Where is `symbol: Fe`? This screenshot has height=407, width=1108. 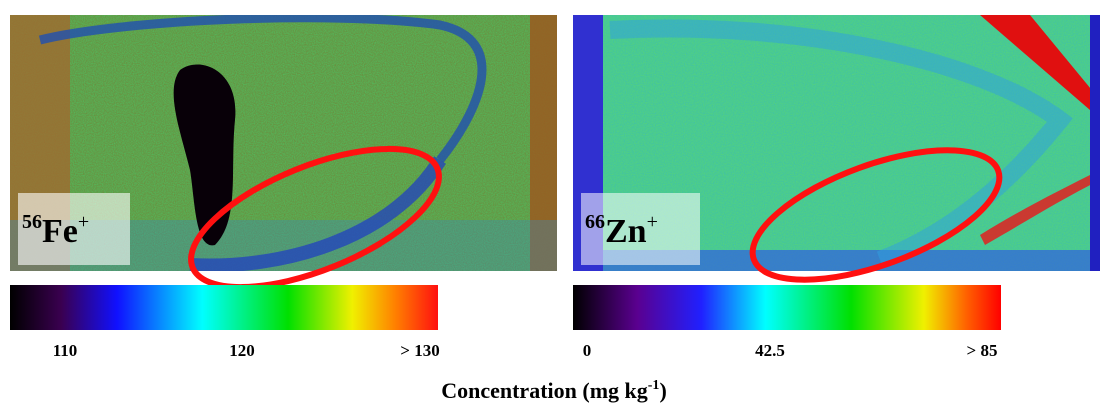 symbol: Fe is located at coordinates (60, 231).